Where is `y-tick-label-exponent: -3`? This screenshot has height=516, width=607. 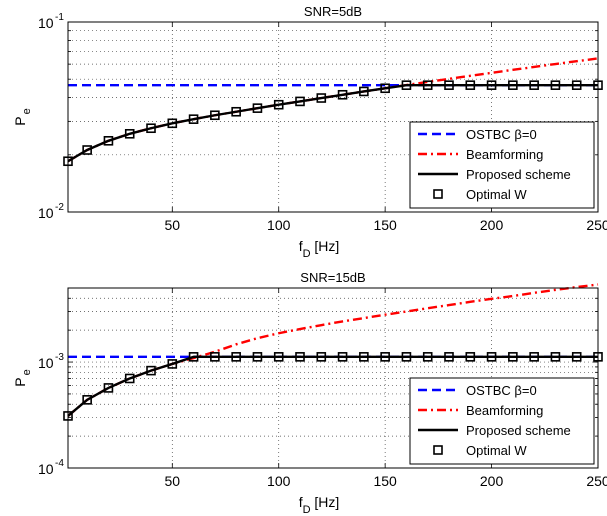 y-tick-label-exponent: -3 is located at coordinates (59, 357).